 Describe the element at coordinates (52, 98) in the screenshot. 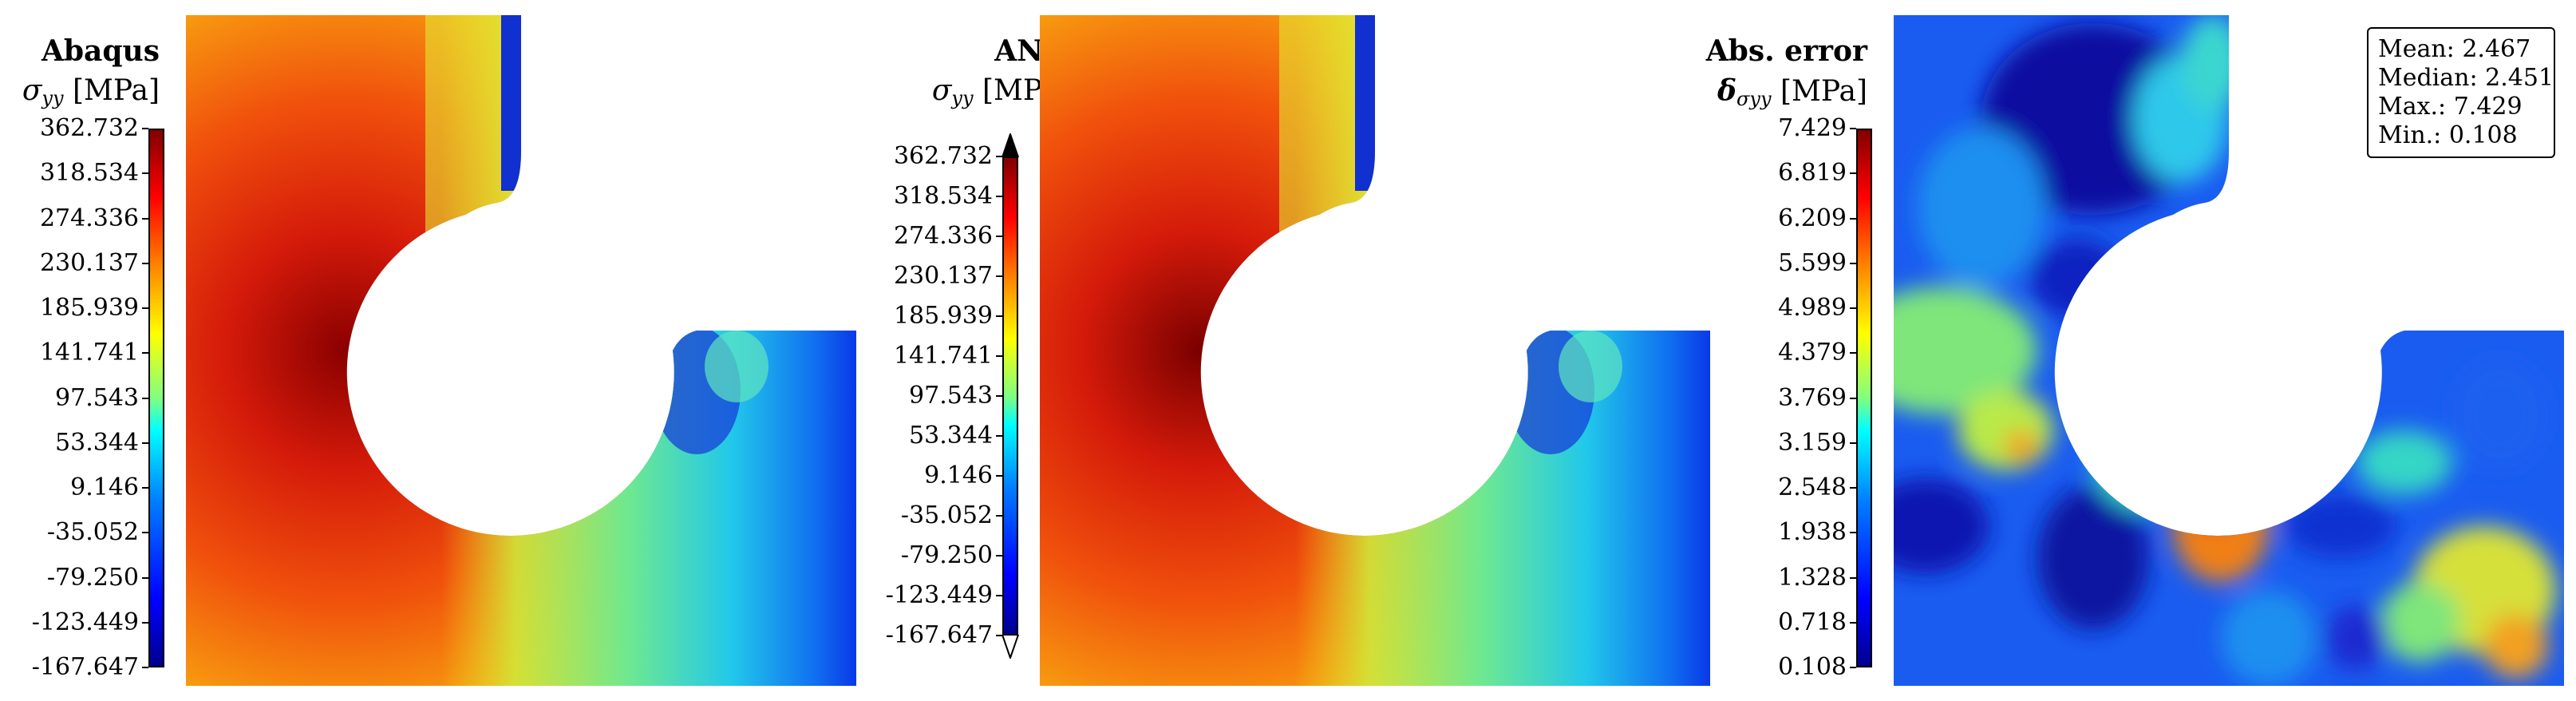

I see `quantity-subscript: yy` at that location.